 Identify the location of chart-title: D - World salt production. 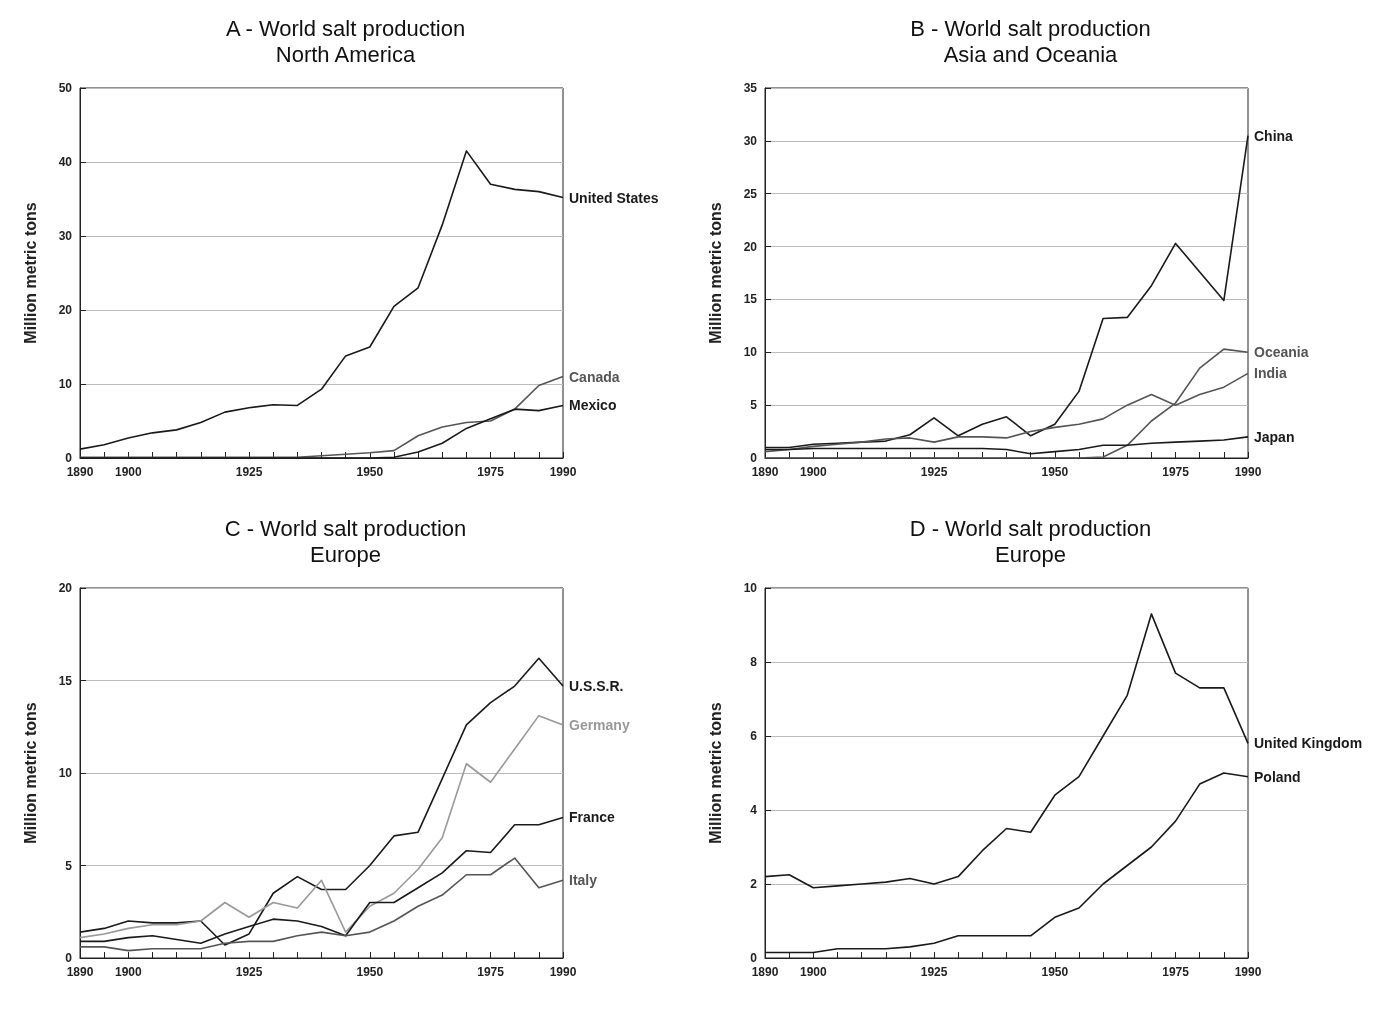
(1030, 528).